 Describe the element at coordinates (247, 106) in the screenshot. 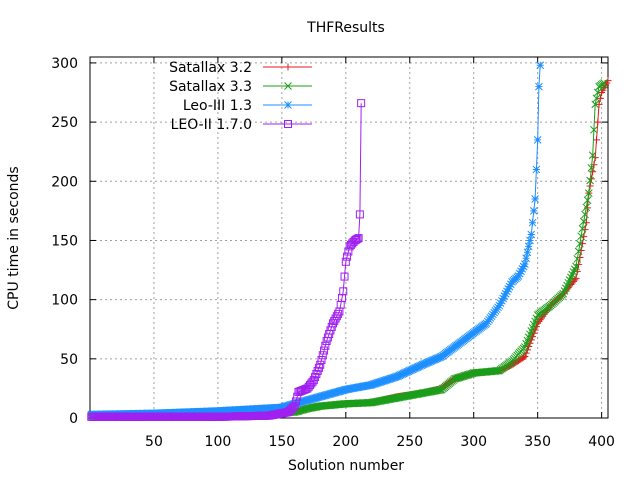

I see `legend-item: Leo-III 1.3` at that location.